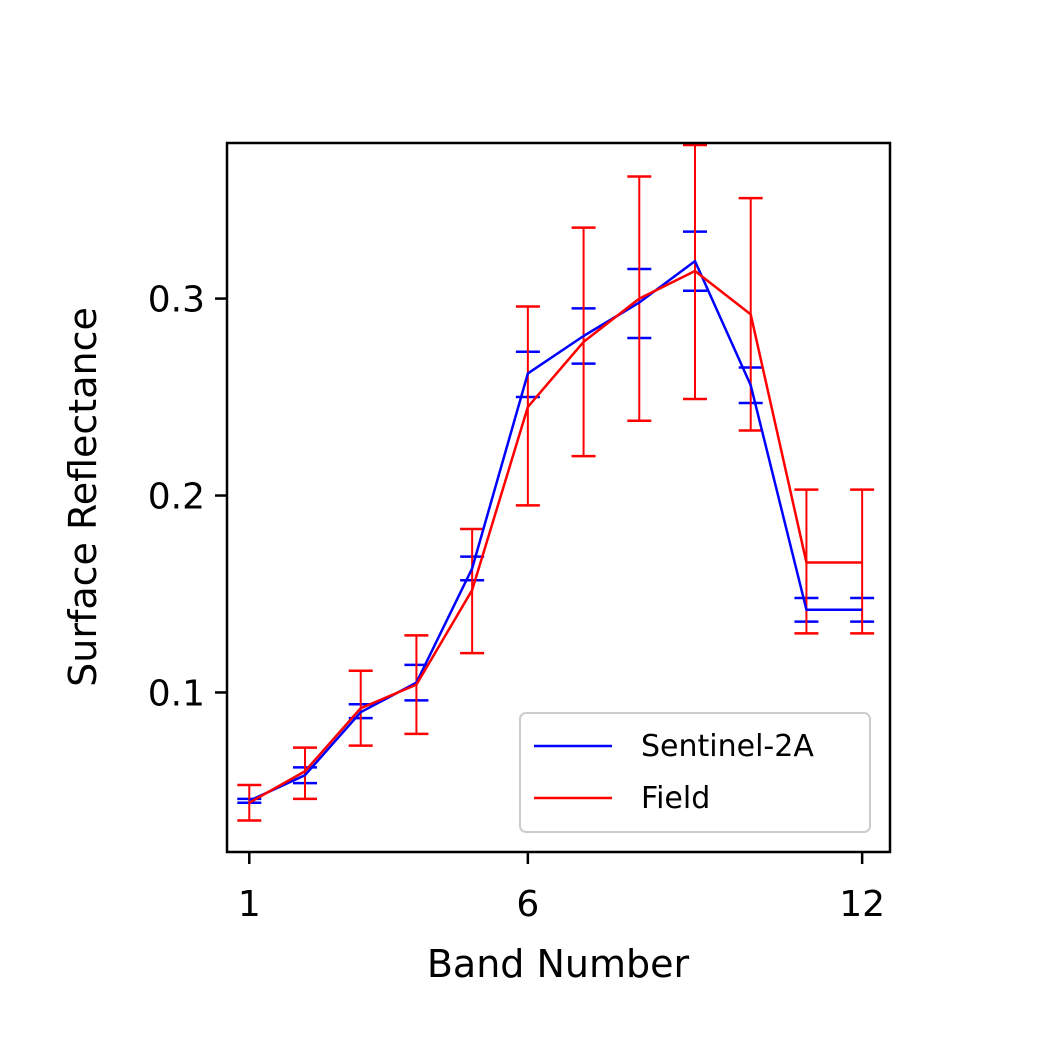  Describe the element at coordinates (83, 497) in the screenshot. I see `y-axis-label: Surface Reflectance` at that location.